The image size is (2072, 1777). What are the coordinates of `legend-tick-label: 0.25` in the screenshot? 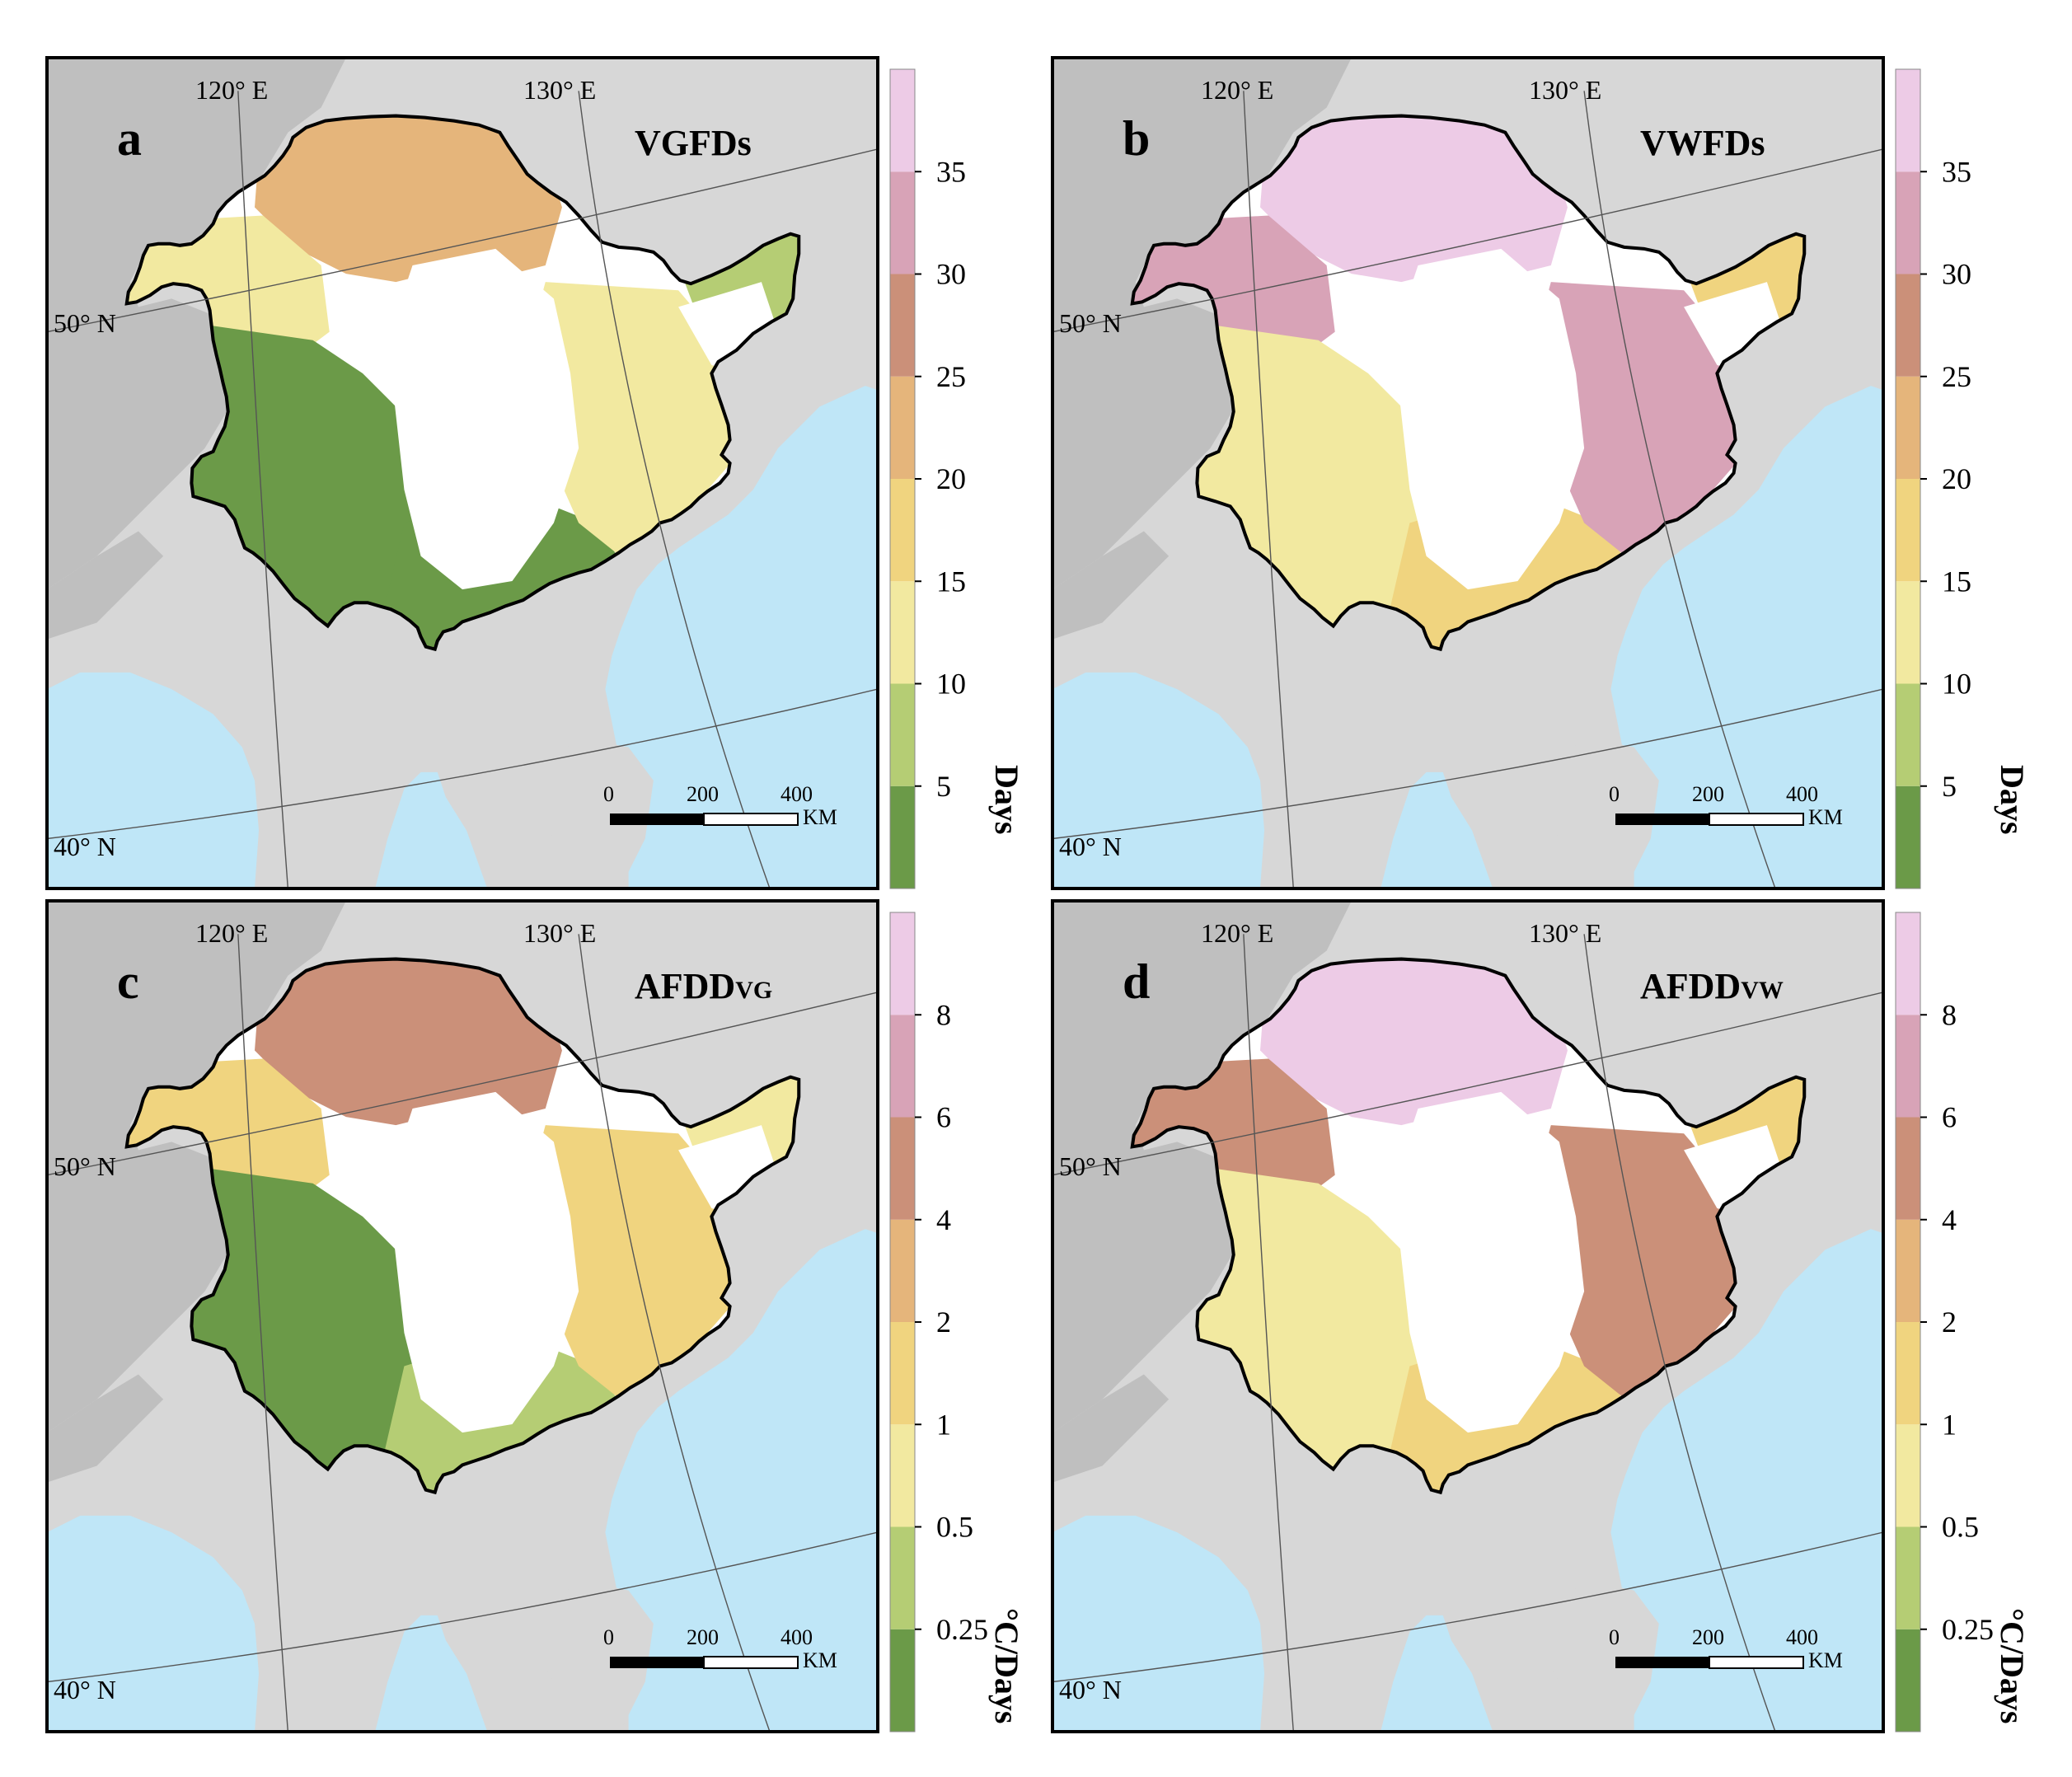 It's located at (1968, 1629).